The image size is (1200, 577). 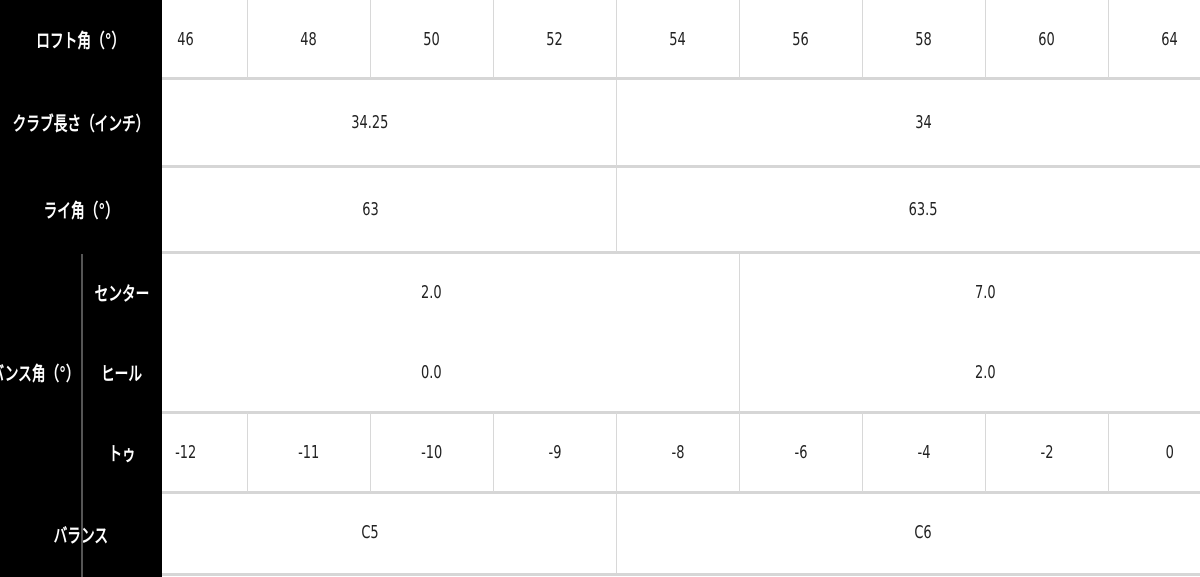 I want to click on table-cell-text: 0, so click(x=1169, y=452).